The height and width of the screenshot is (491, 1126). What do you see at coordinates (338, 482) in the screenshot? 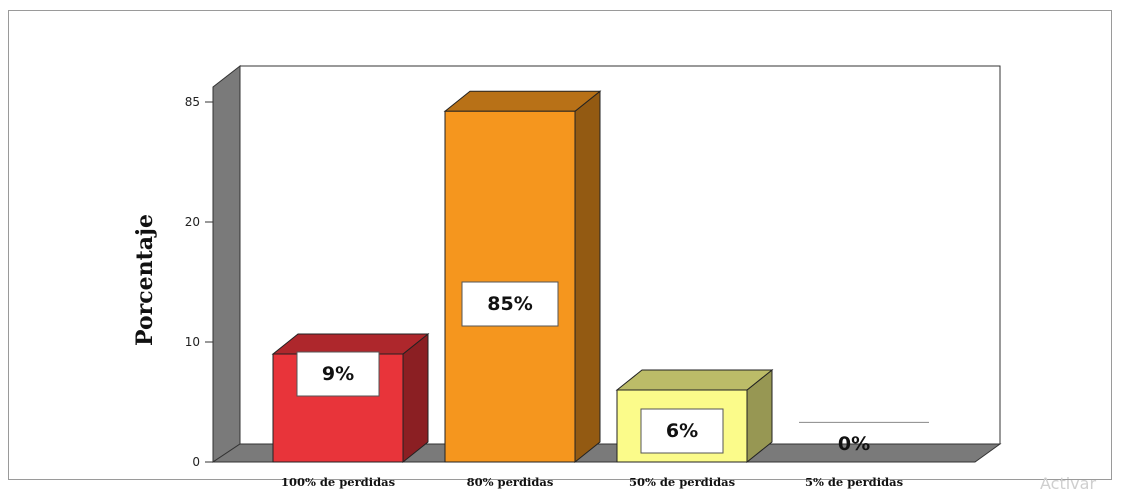
I see `x-tick-label: 100% de perdidas` at bounding box center [338, 482].